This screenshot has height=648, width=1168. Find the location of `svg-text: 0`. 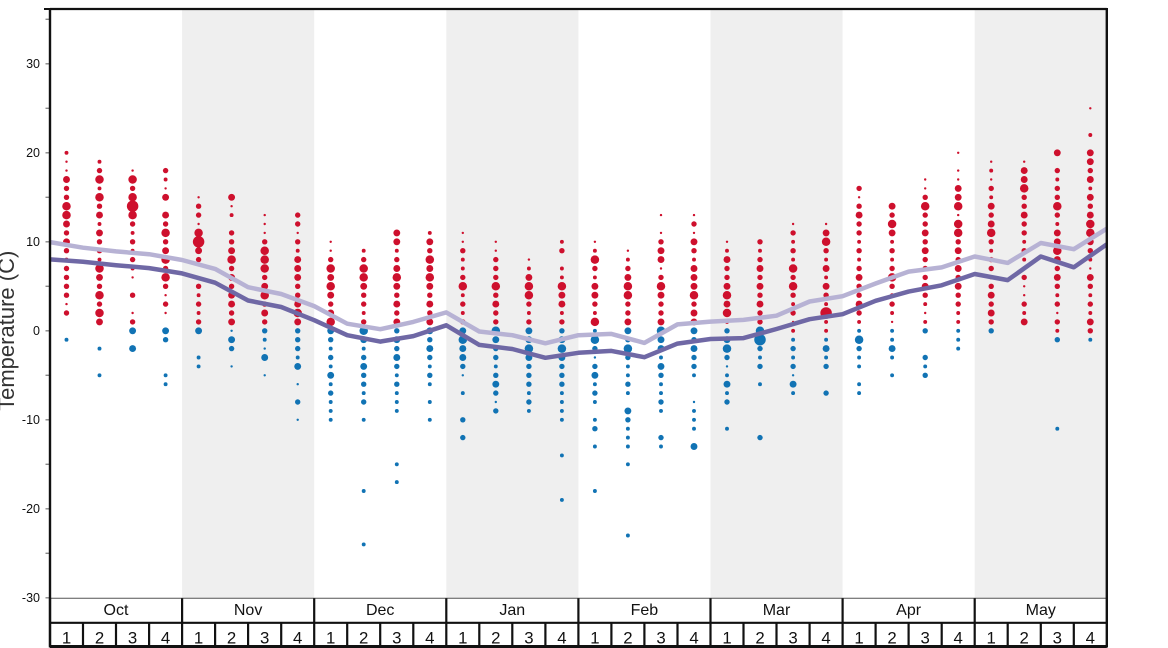

svg-text: 0 is located at coordinates (36, 331).